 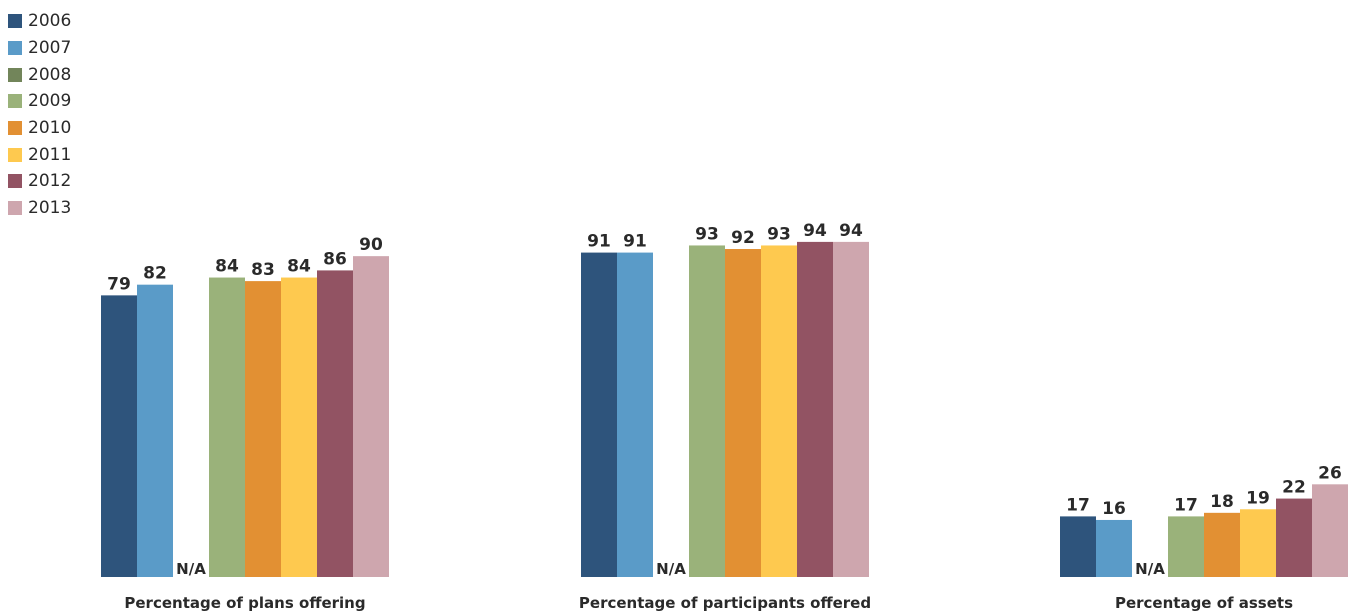 I want to click on legend-item-2006: 2006, so click(x=39, y=21).